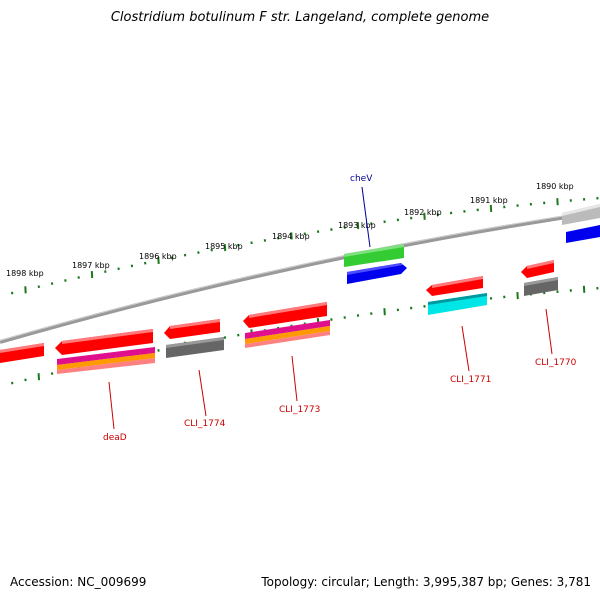  What do you see at coordinates (205, 424) in the screenshot?
I see `gene-label-cli1774: CLI_1774` at bounding box center [205, 424].